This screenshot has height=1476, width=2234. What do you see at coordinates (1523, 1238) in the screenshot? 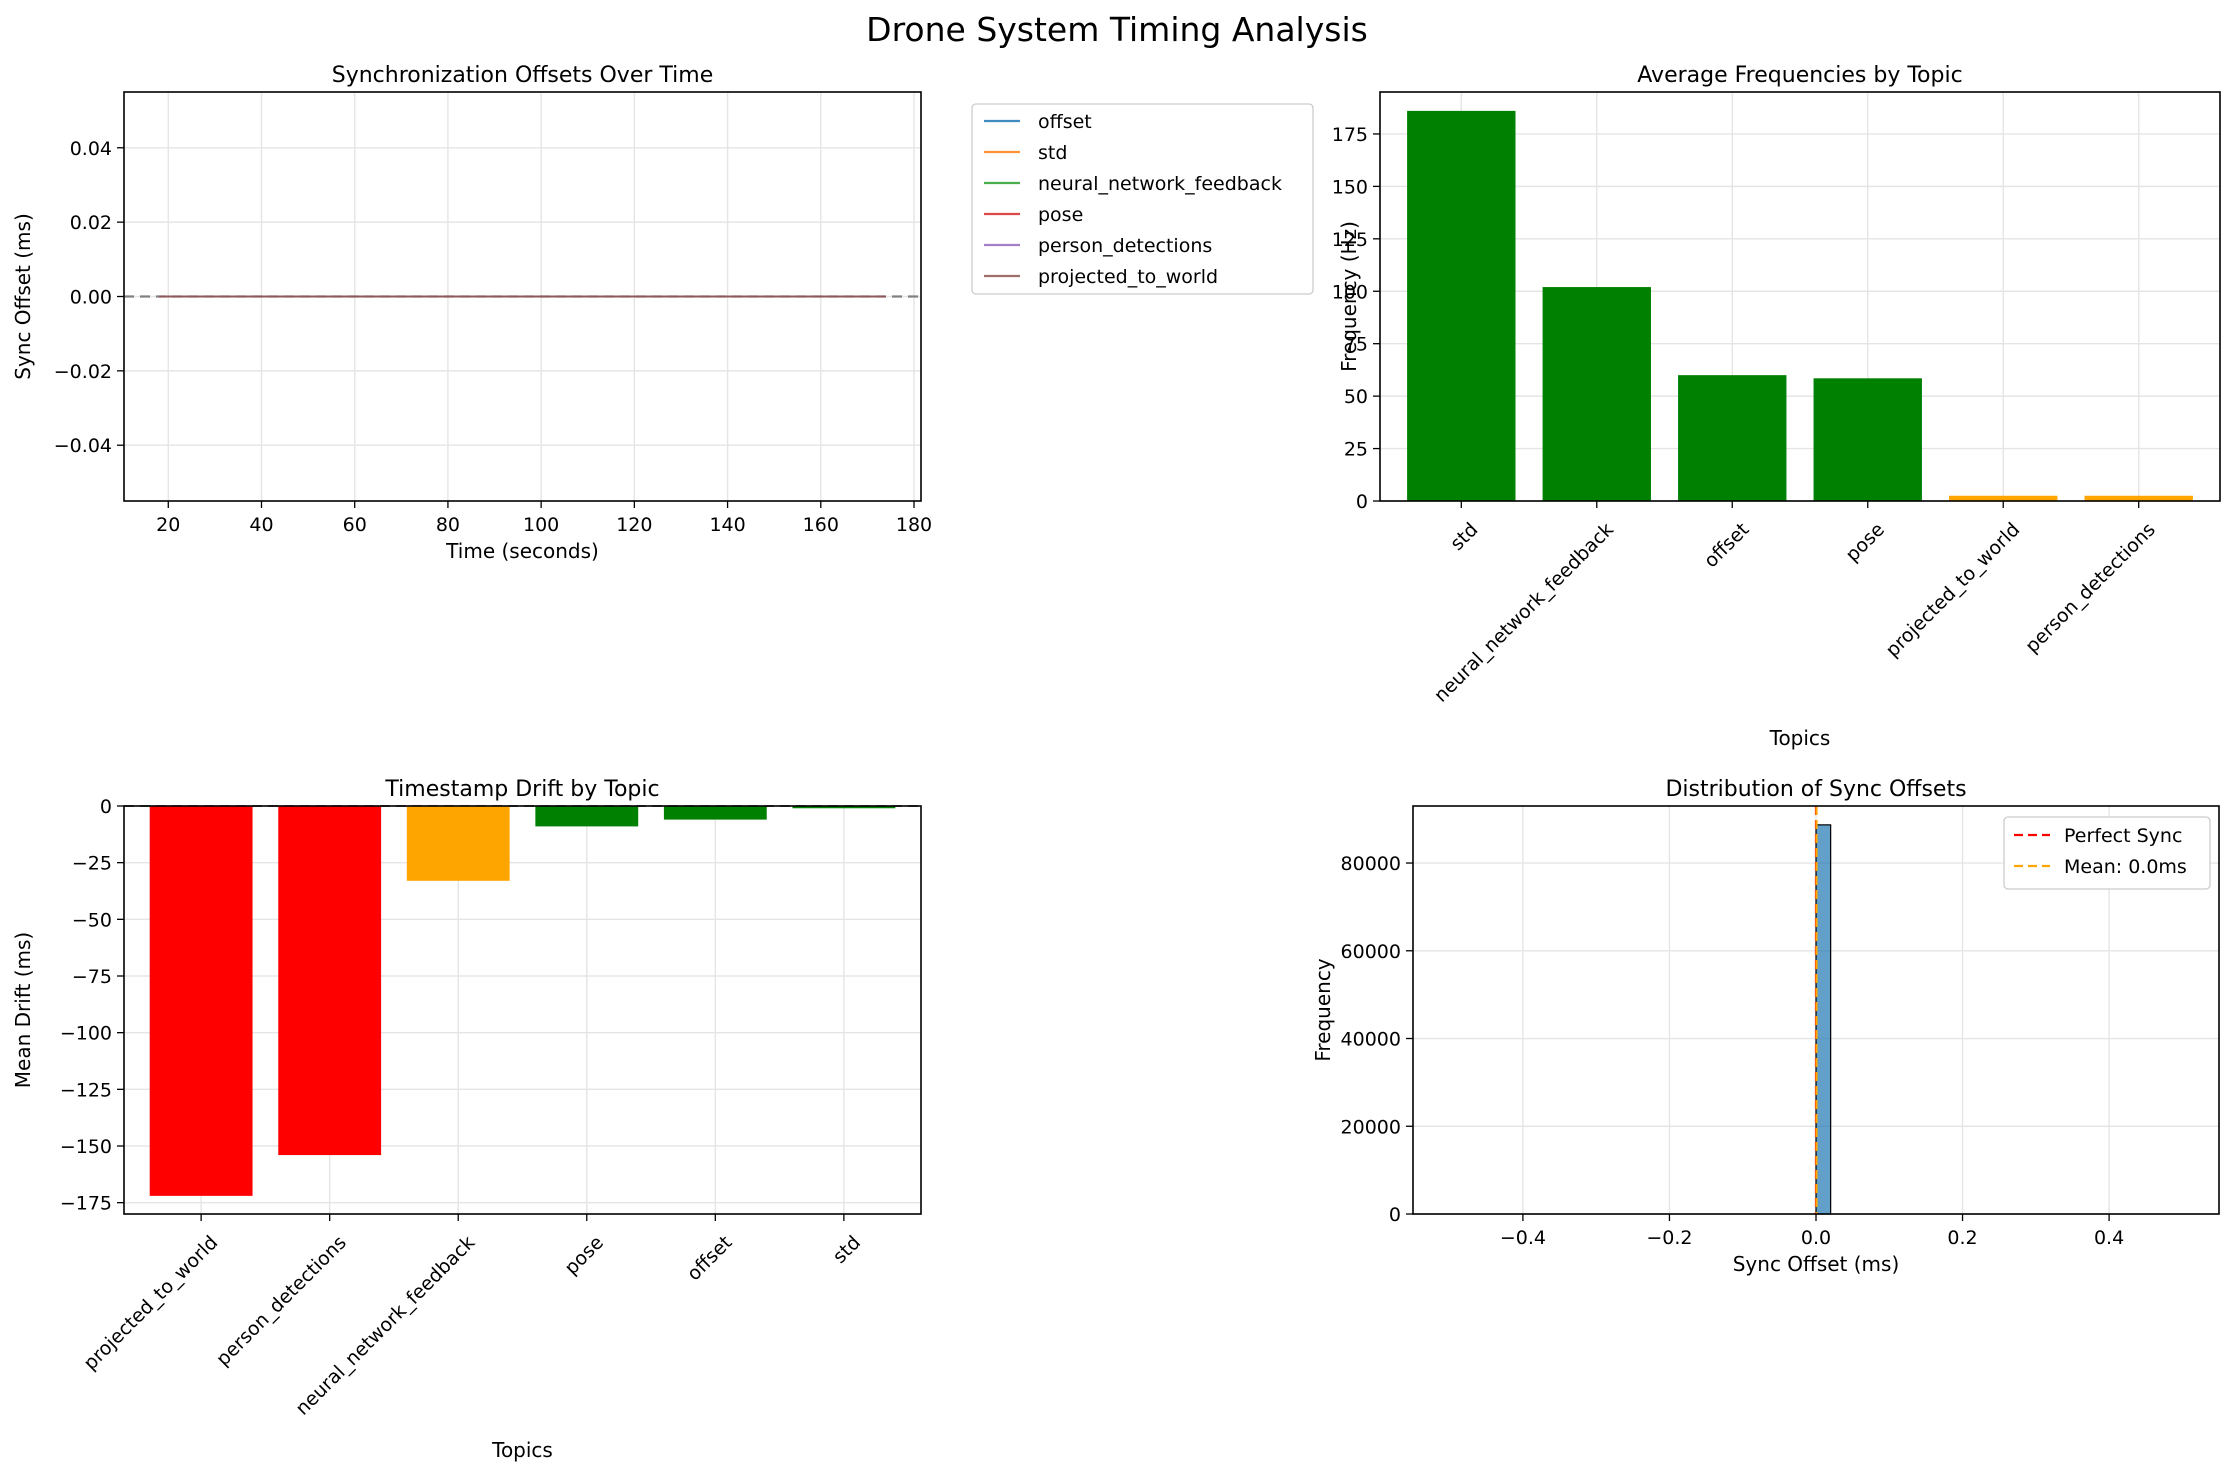
I see `x-tick-label: −0.4` at bounding box center [1523, 1238].